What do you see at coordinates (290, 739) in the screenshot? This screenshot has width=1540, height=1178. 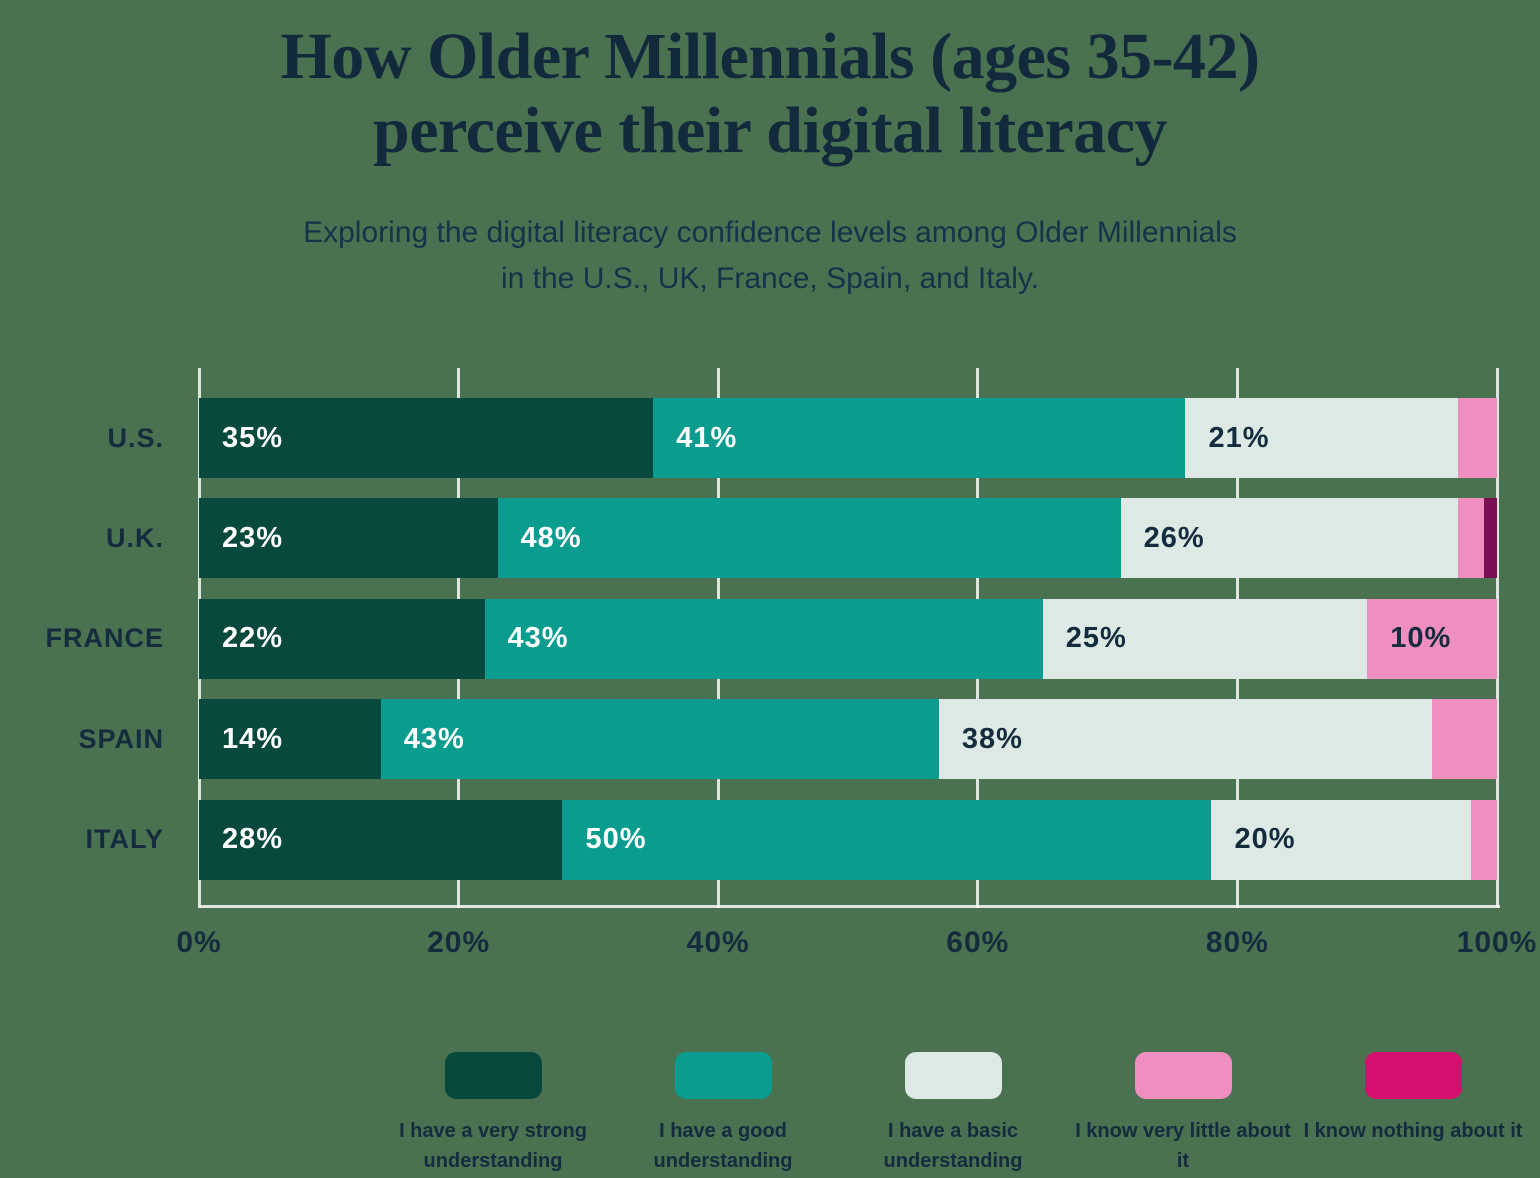 I see `bar-segment: 14%` at bounding box center [290, 739].